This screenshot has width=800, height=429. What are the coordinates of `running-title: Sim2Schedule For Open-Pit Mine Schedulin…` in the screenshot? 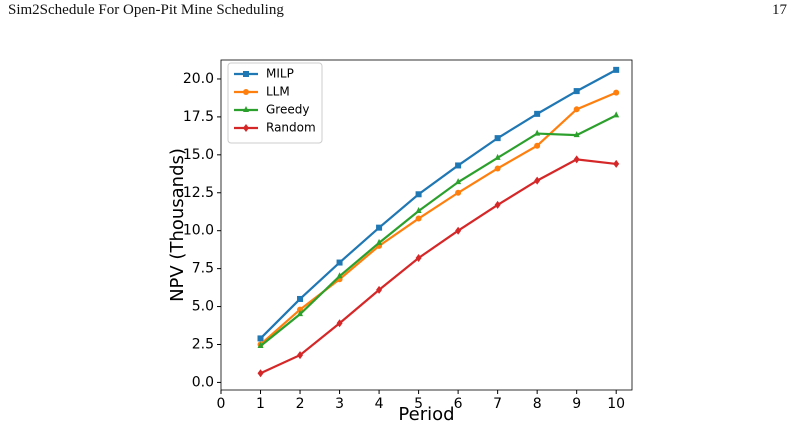 It's located at (146, 10).